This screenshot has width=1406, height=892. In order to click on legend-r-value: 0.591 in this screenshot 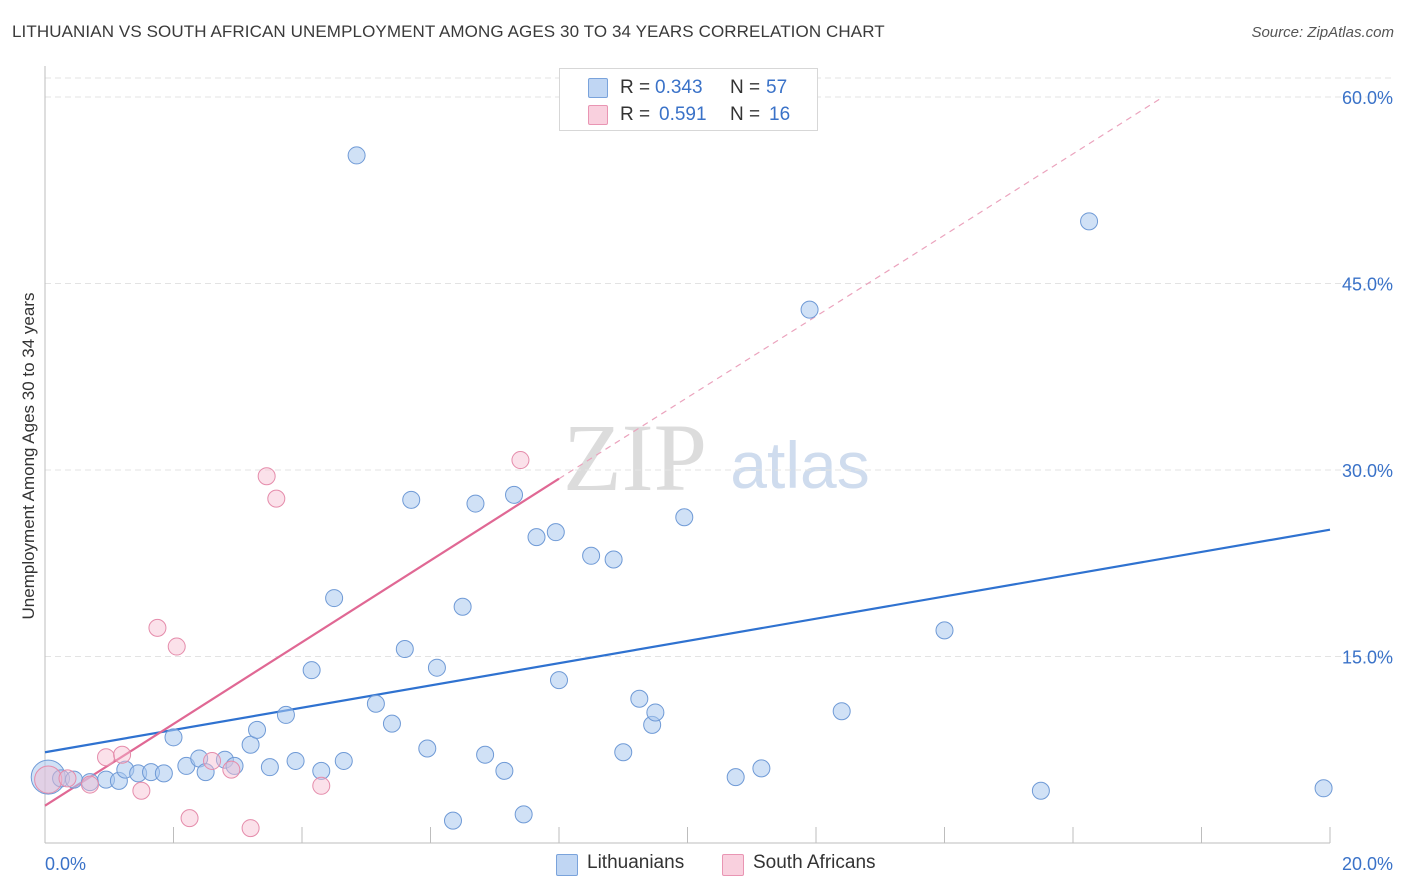, I will do `click(683, 114)`.